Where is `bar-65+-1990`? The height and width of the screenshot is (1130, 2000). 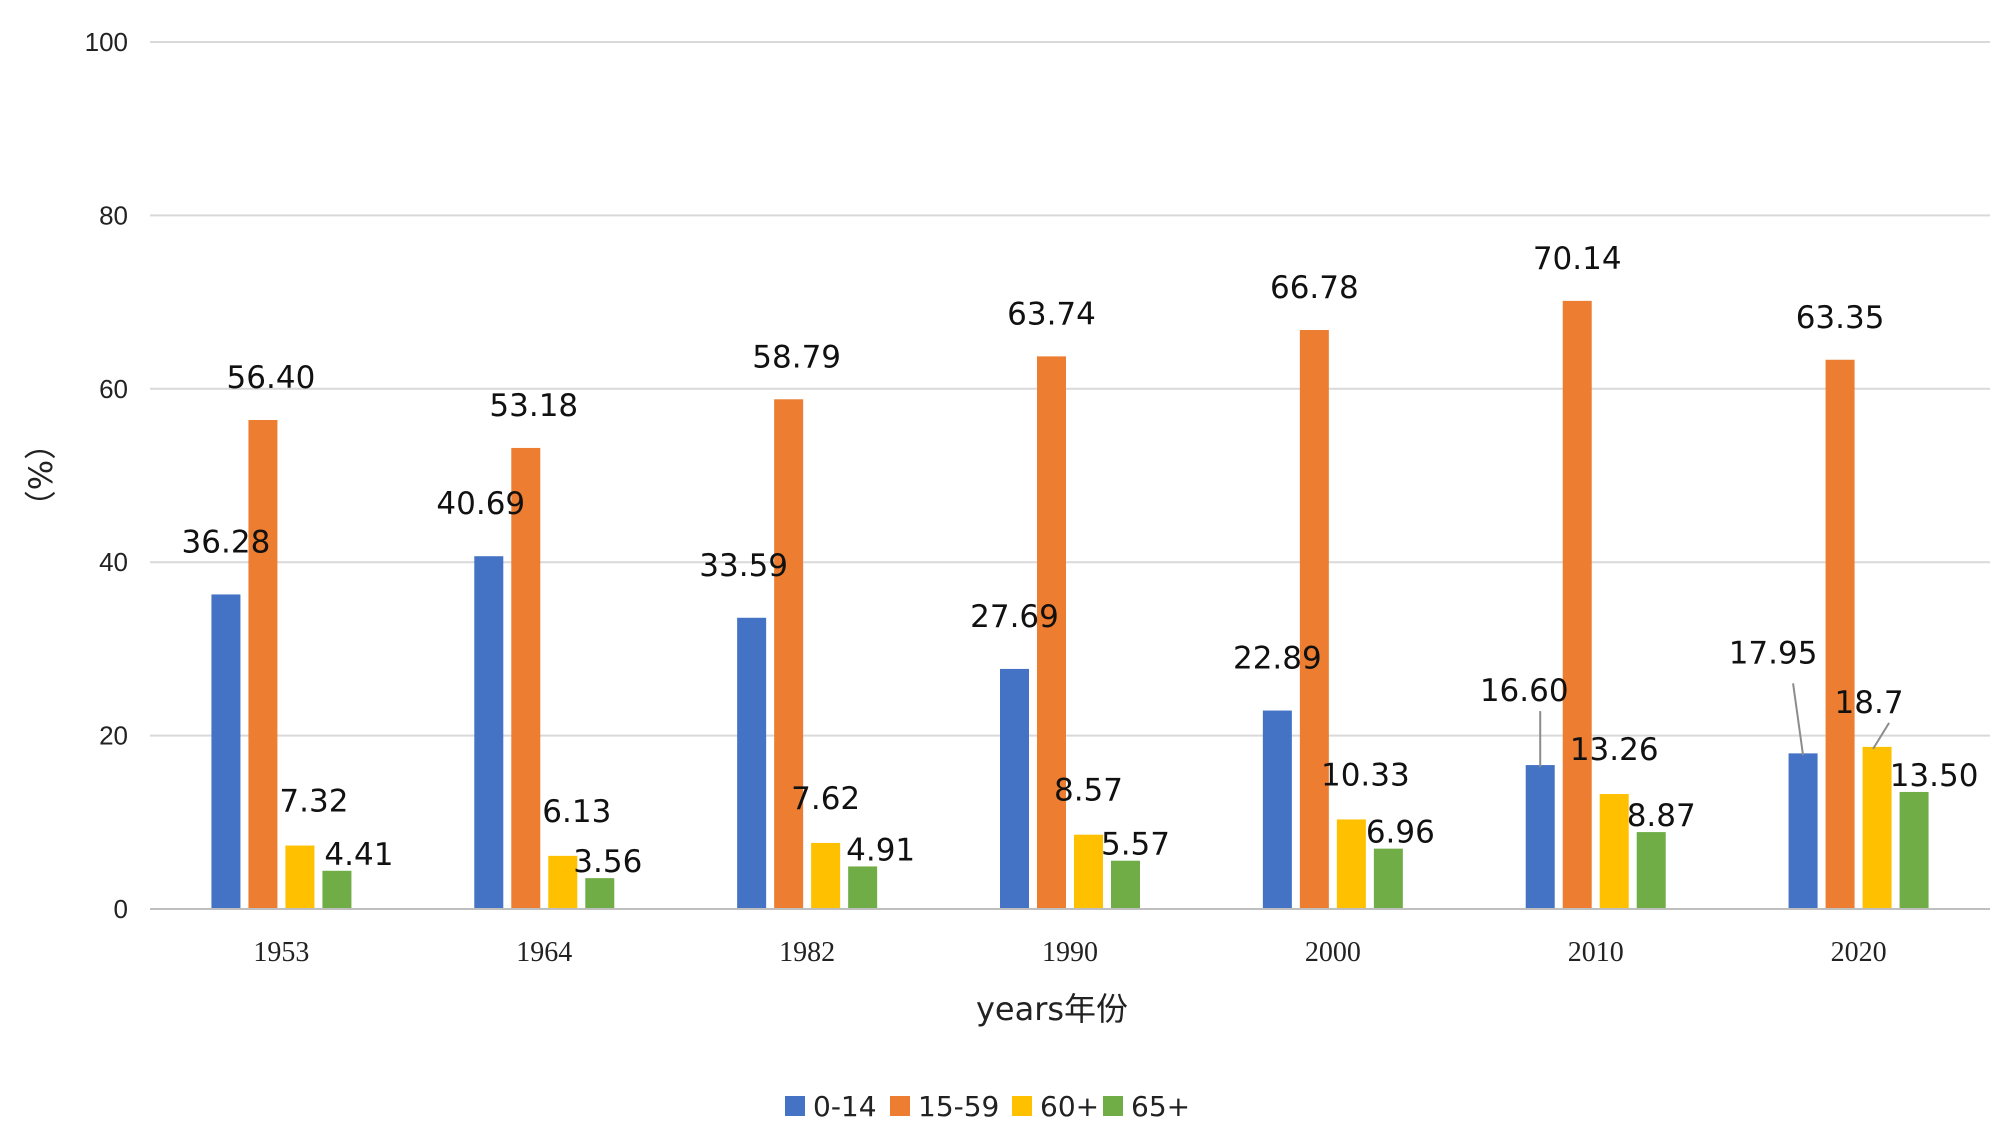
bar-65+-1990 is located at coordinates (1125, 884).